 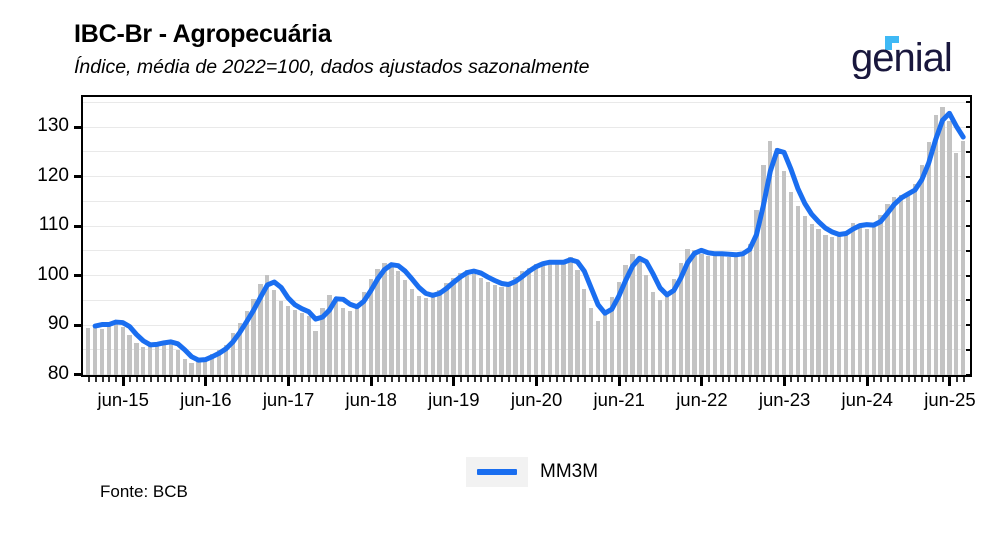 What do you see at coordinates (53, 274) in the screenshot?
I see `y-axis-tick-label: 100` at bounding box center [53, 274].